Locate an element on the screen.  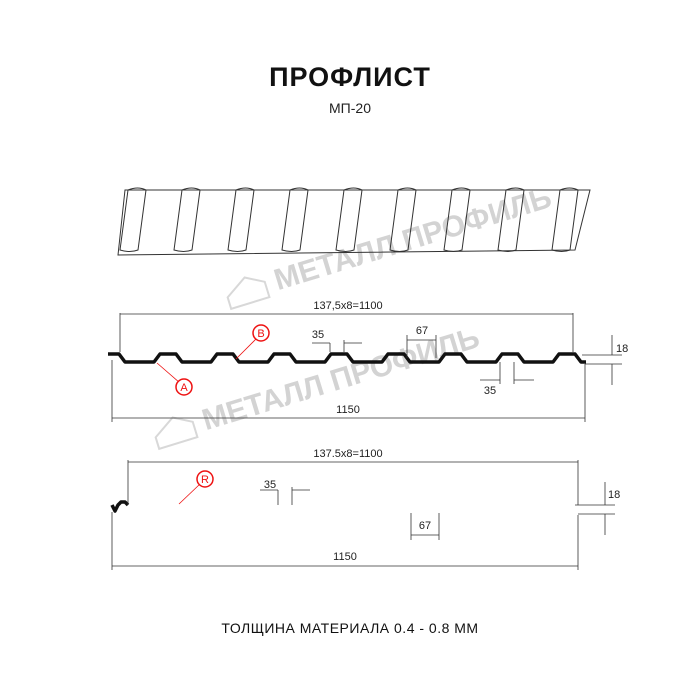
svg-text: R is located at coordinates (205, 480).